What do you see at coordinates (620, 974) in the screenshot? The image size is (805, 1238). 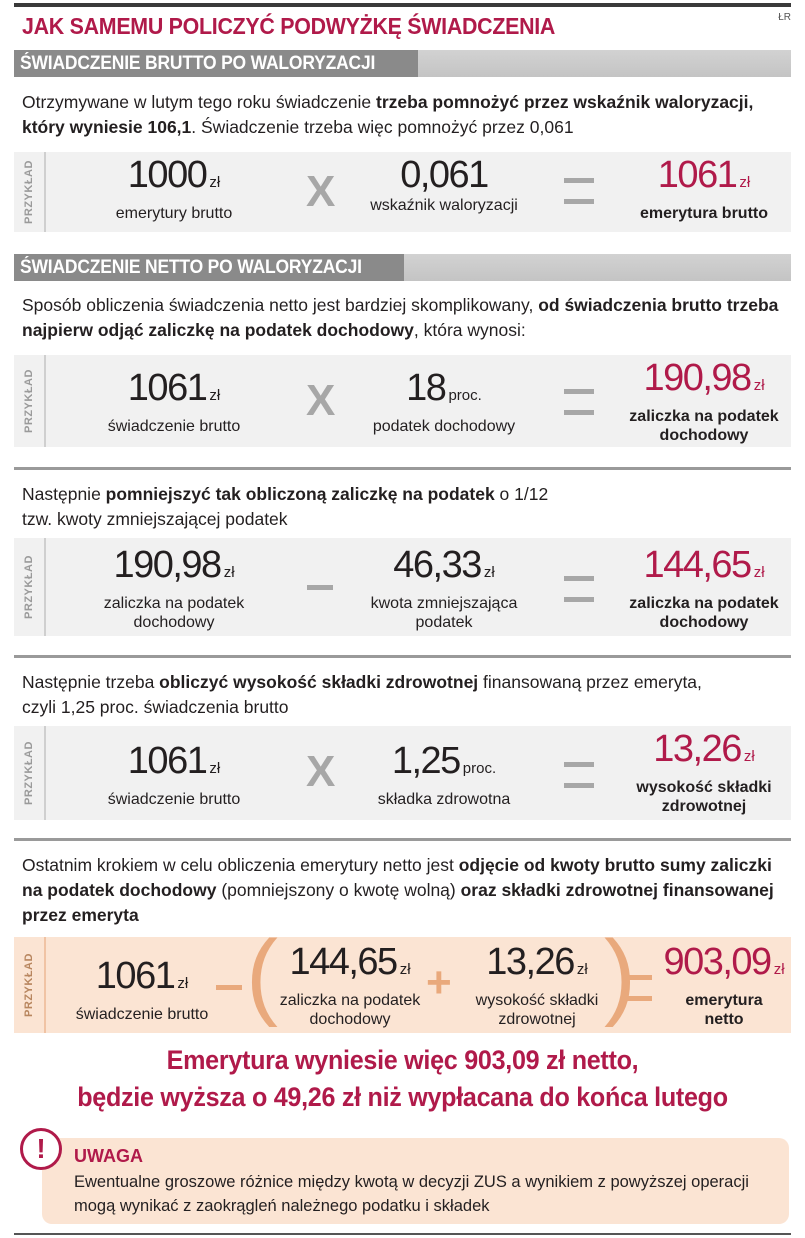 I see `right-paren-icon: )` at bounding box center [620, 974].